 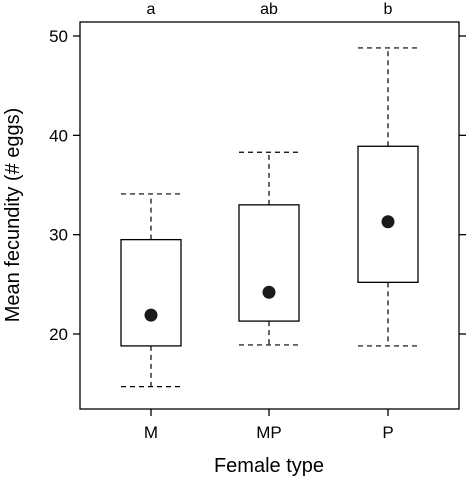 What do you see at coordinates (58, 135) in the screenshot?
I see `y-tick-label: 40` at bounding box center [58, 135].